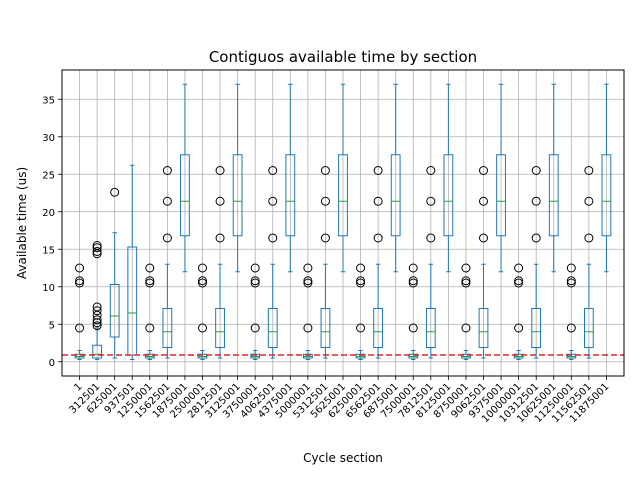 The image size is (640, 480). Describe the element at coordinates (343, 57) in the screenshot. I see `chart-title: Contiguos available time by section` at that location.